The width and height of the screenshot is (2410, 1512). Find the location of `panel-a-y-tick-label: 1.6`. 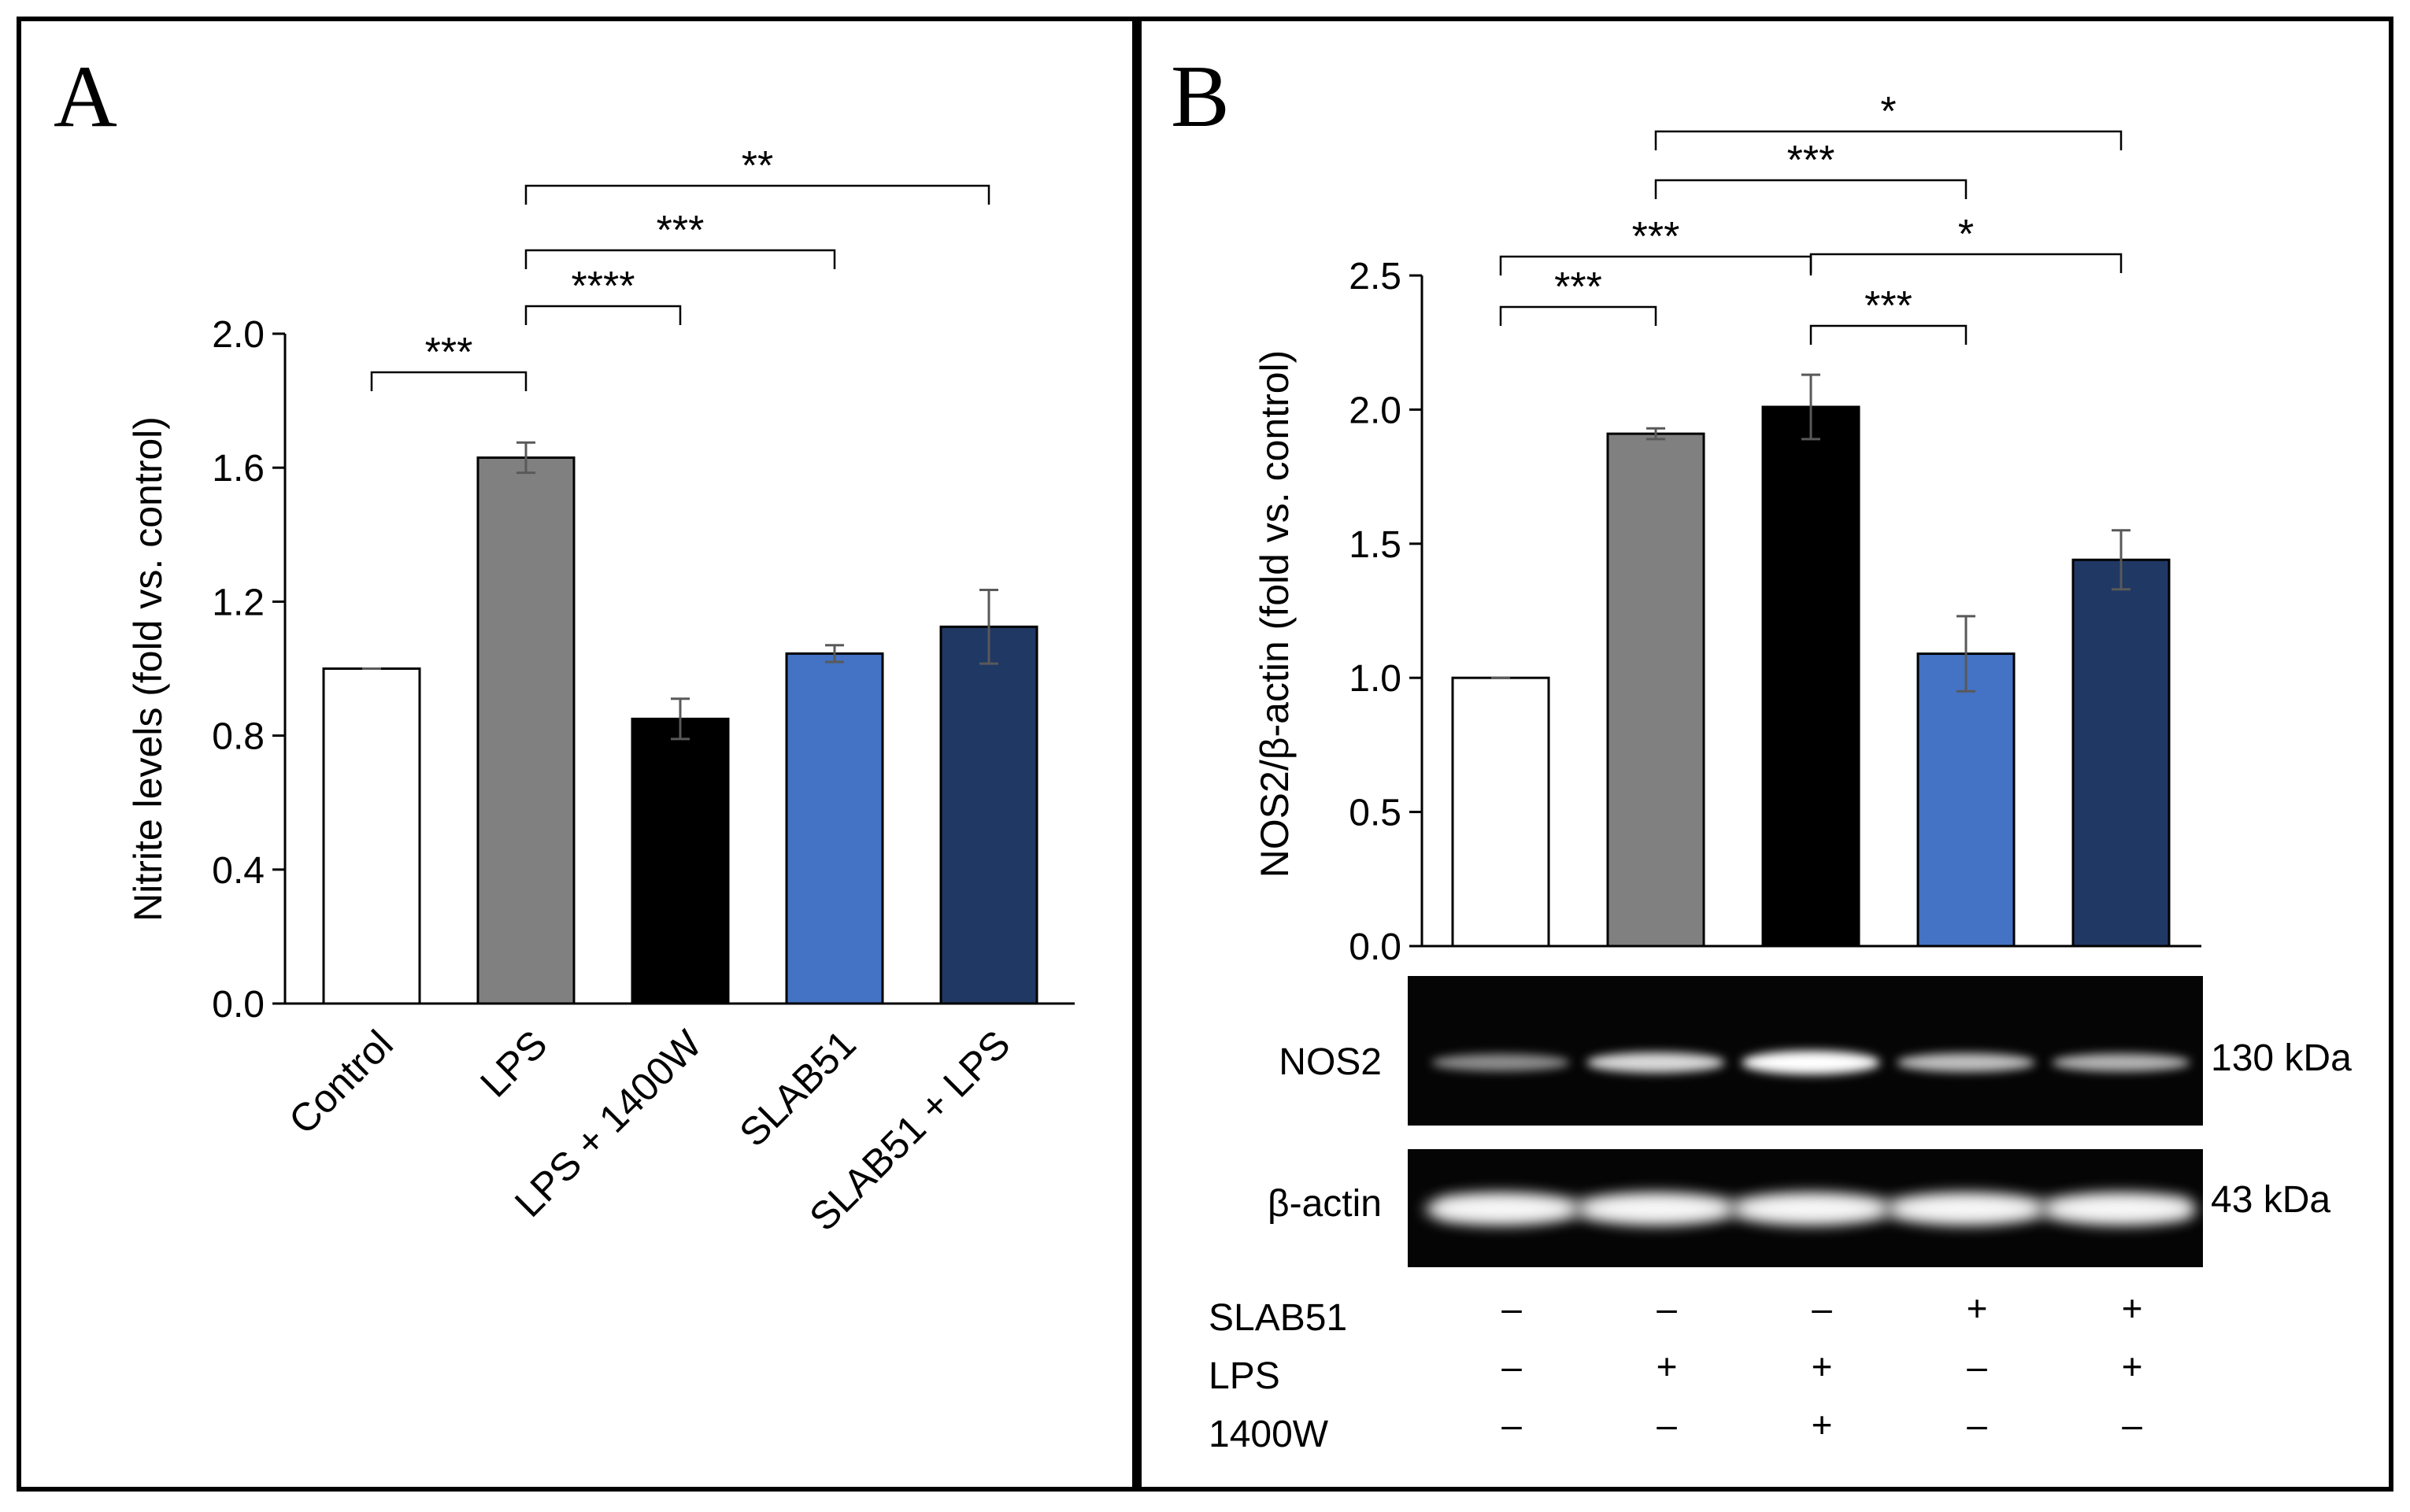

panel-a-y-tick-label: 1.6 is located at coordinates (238, 469).